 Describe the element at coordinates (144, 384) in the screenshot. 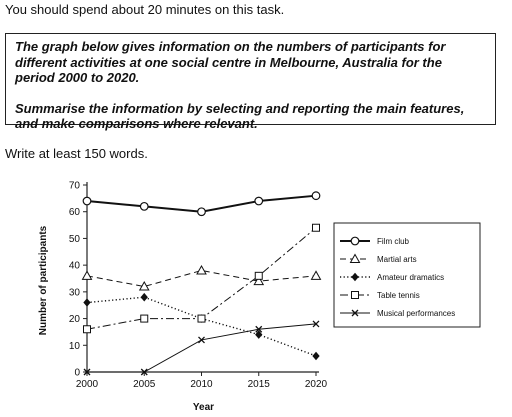

I see `x-tick-label: 2005` at that location.